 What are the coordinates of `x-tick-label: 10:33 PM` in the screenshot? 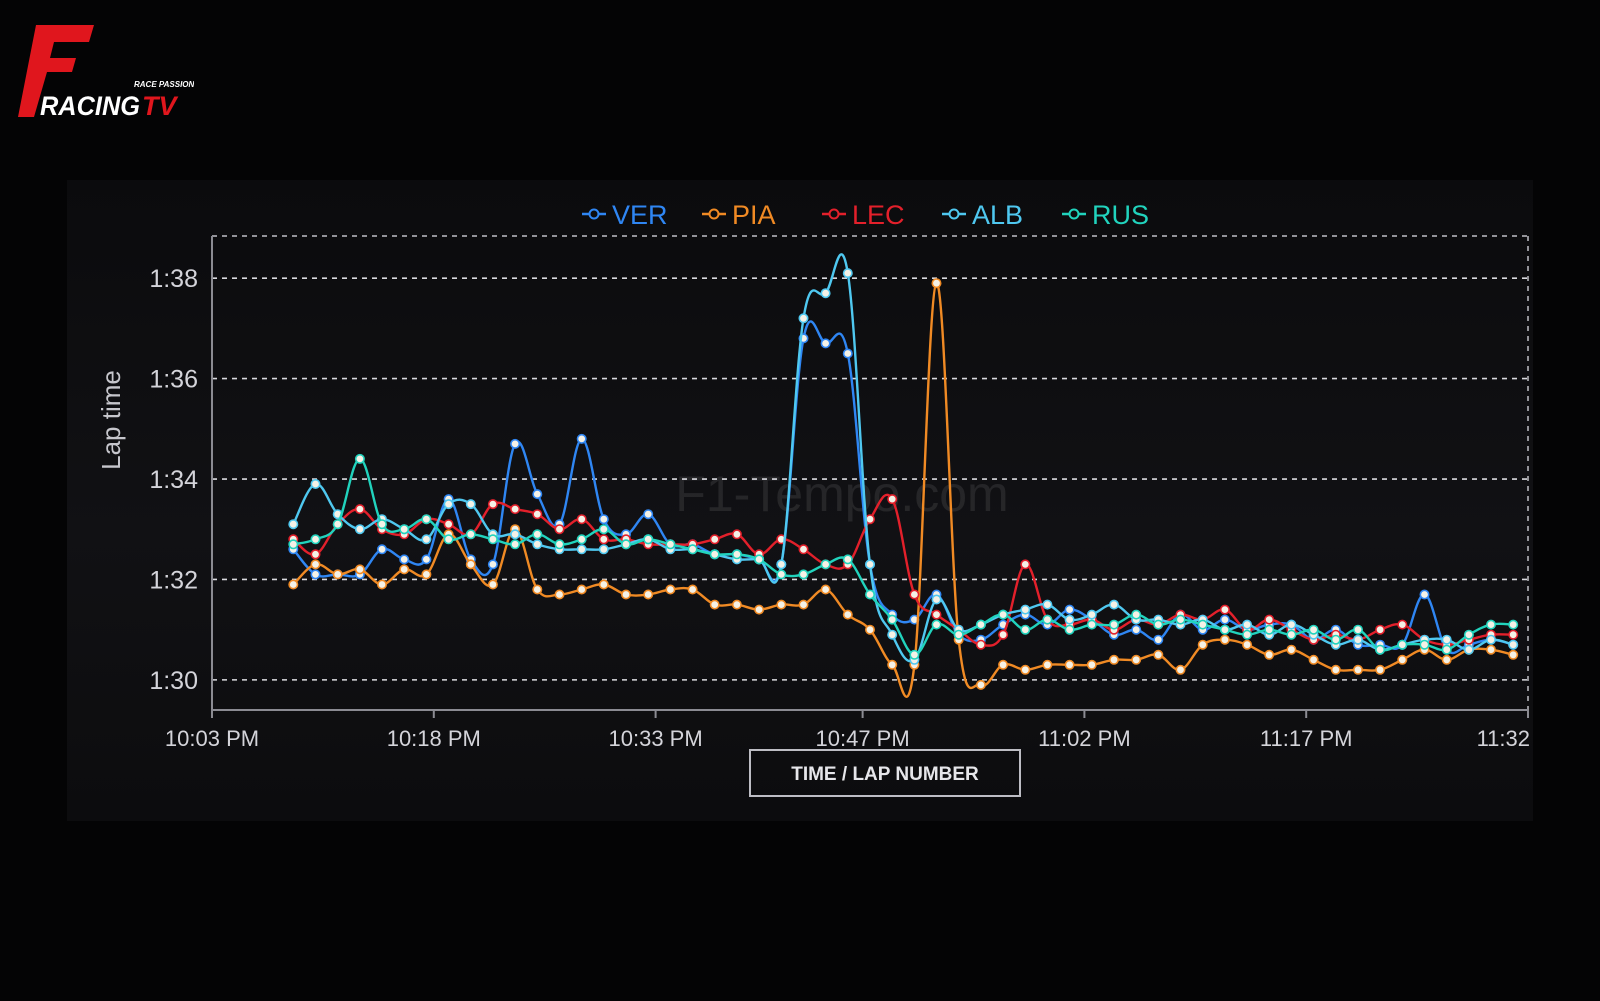 It's located at (656, 738).